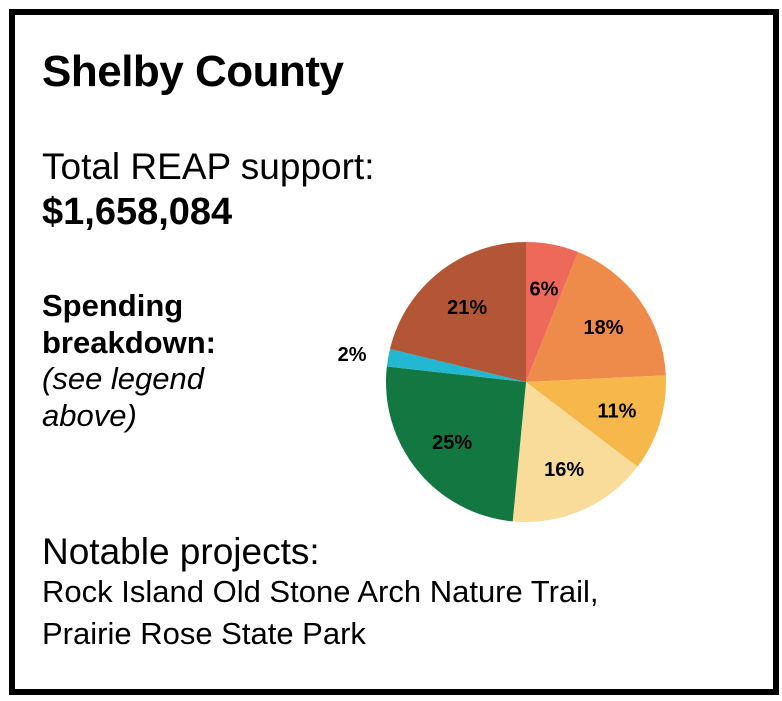 Image resolution: width=782 pixels, height=701 pixels. Describe the element at coordinates (129, 342) in the screenshot. I see `spending-heading-line2: breakdown:` at that location.